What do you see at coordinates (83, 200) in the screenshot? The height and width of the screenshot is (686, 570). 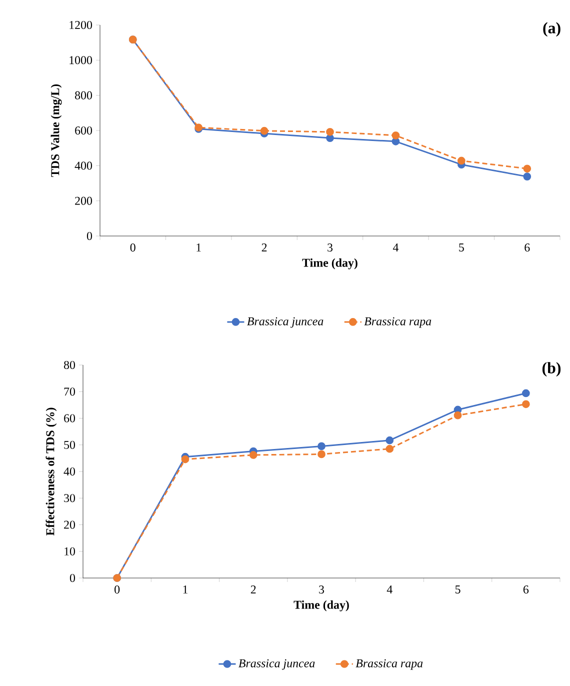 I see `y-tick-label: 200` at bounding box center [83, 200].